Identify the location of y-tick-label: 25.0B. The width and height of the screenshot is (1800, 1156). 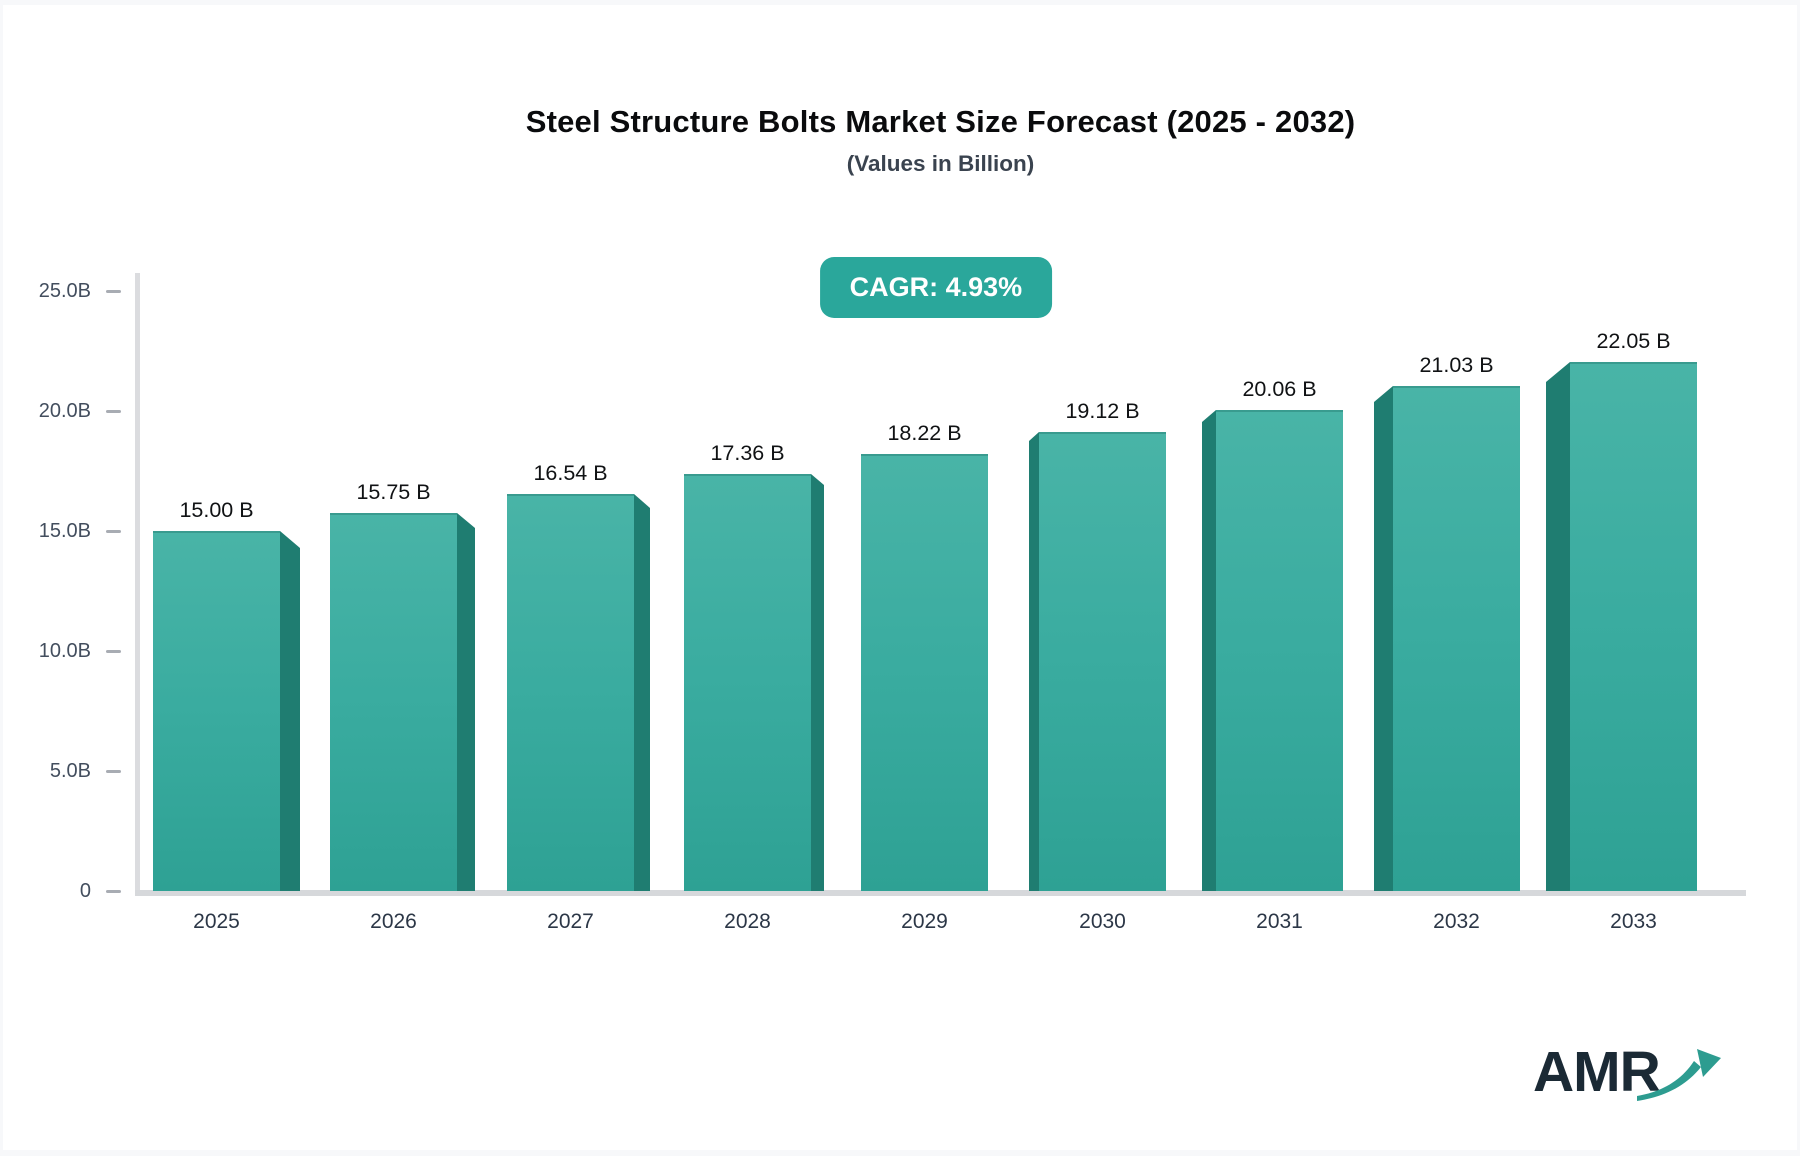
(64, 291).